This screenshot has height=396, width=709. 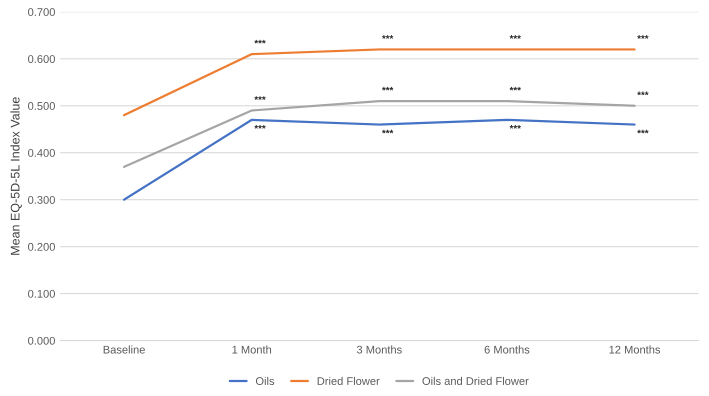 I want to click on y-tick-label: 0.600, so click(x=41, y=59).